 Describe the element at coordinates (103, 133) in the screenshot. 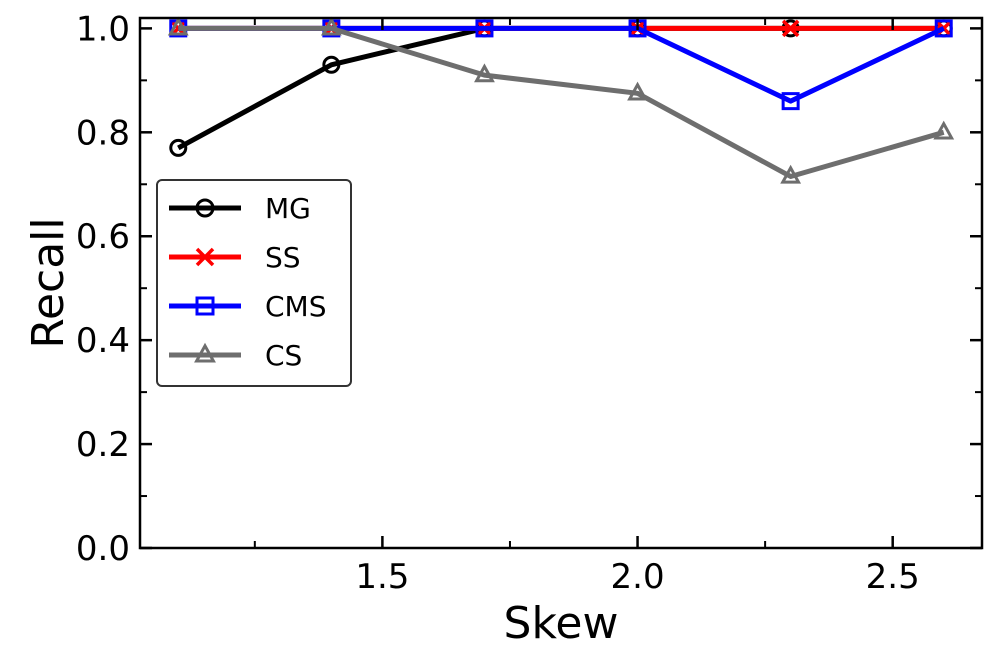

I see `y-tick-label: 0.8` at that location.